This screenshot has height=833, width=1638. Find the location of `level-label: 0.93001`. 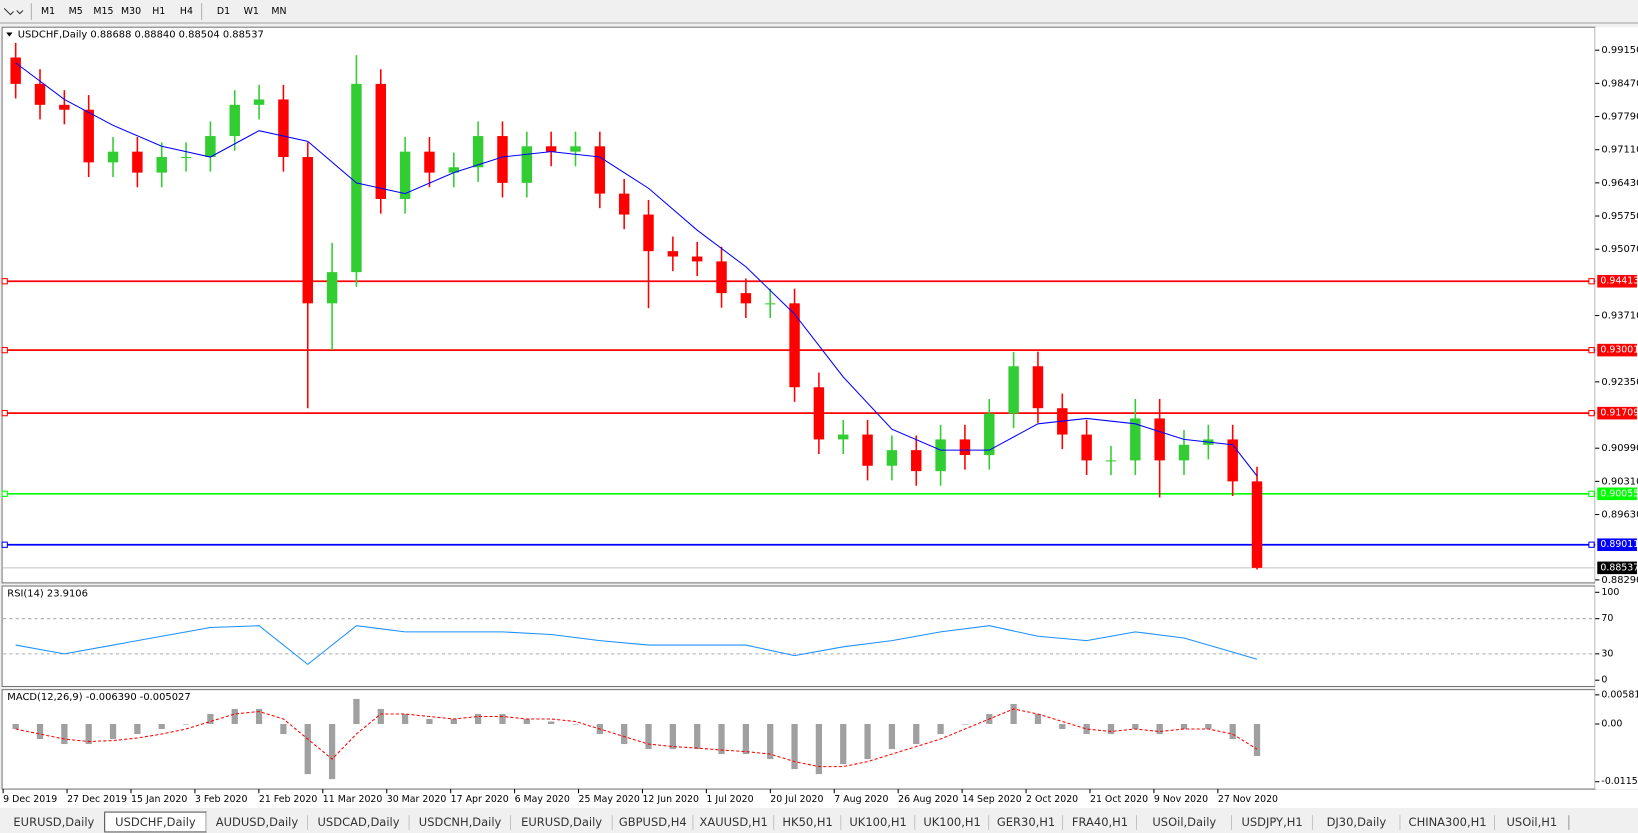

level-label: 0.93001 is located at coordinates (1619, 350).